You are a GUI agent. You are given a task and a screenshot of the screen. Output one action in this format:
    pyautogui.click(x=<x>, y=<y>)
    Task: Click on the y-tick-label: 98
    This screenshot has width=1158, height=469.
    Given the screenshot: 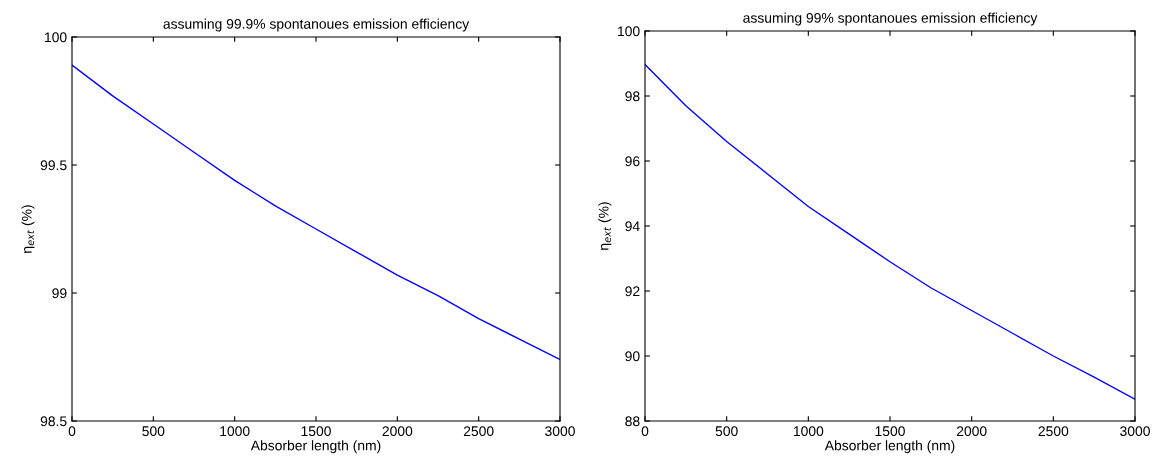 What is the action you would take?
    pyautogui.click(x=632, y=96)
    